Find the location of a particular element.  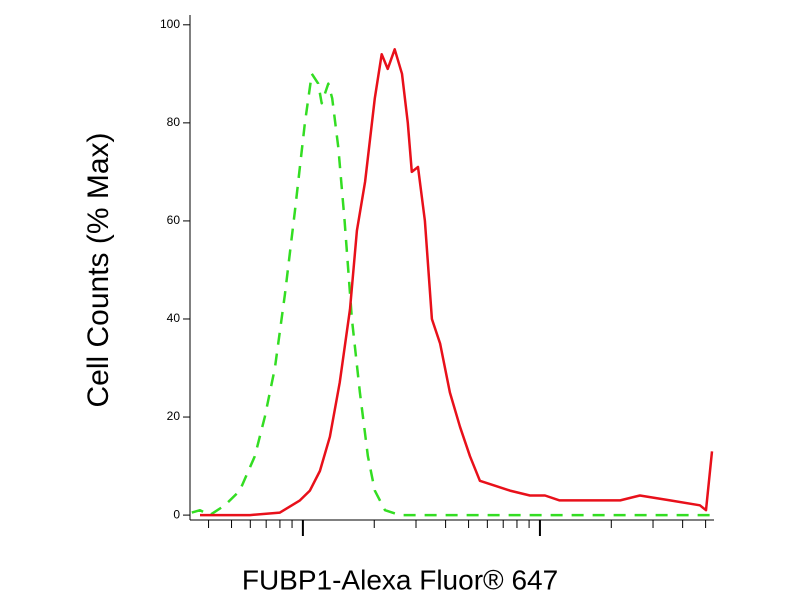

y-tick-label: 80 is located at coordinates (174, 122).